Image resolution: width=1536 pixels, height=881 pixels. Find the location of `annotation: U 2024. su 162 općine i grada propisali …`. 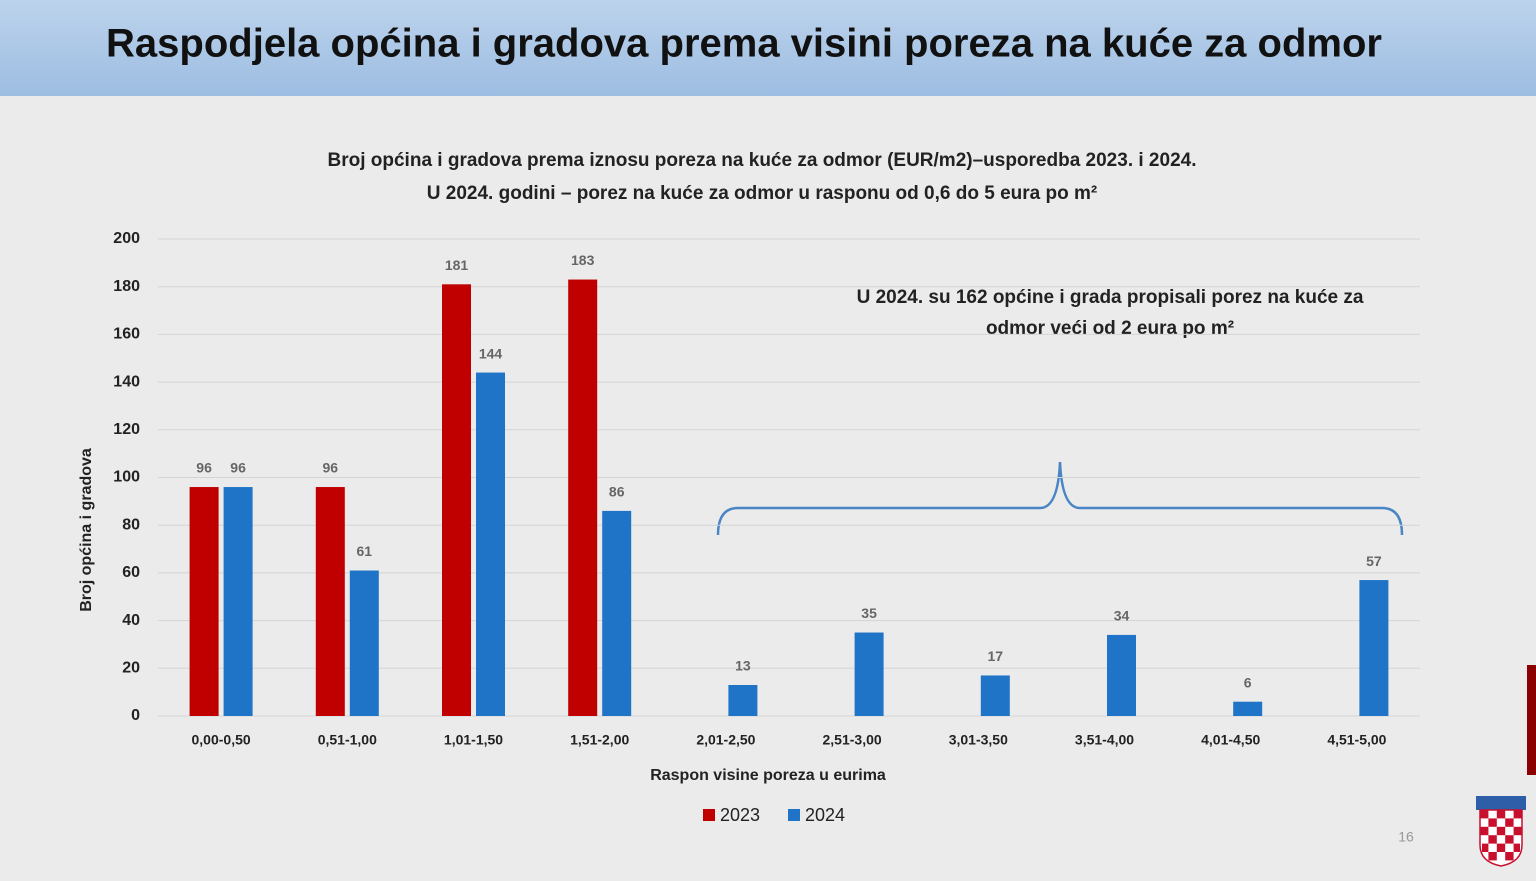

annotation: U 2024. su 162 općine i grada propisali … is located at coordinates (1110, 297).